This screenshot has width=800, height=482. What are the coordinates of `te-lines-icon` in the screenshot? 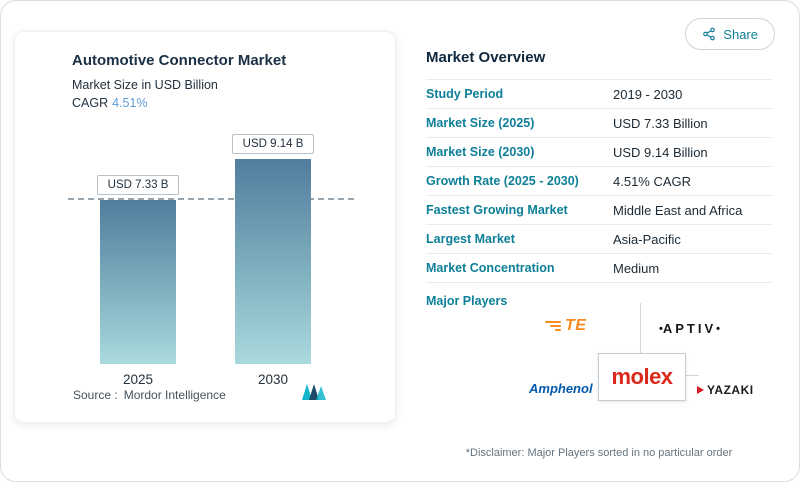 It's located at (553, 326).